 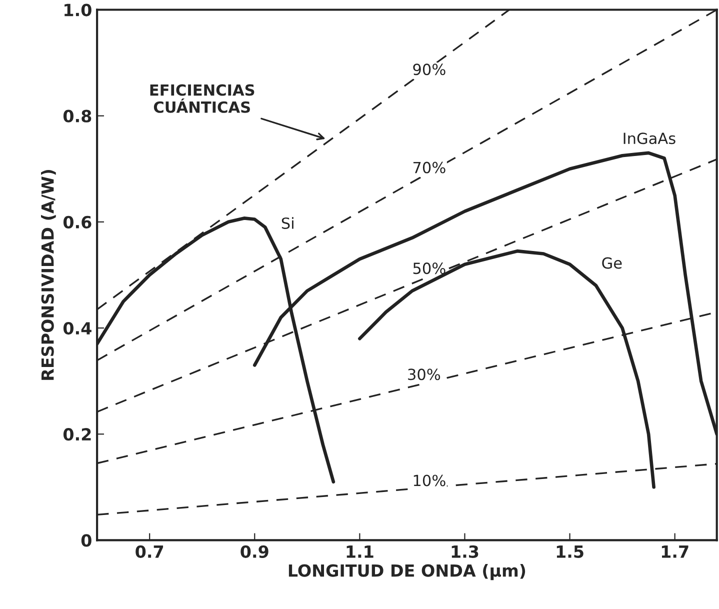 What do you see at coordinates (612, 263) in the screenshot?
I see `series-label: Ge` at bounding box center [612, 263].